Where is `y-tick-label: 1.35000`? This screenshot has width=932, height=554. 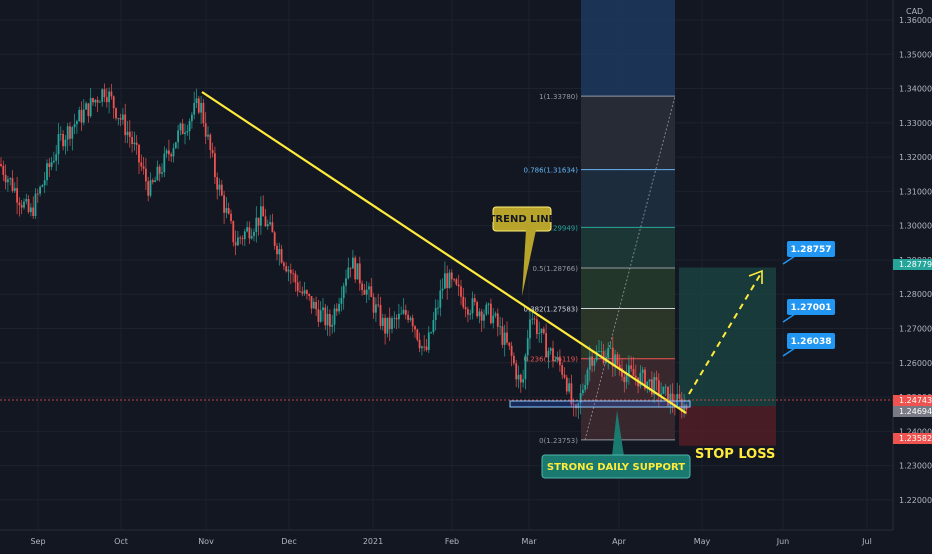 y-tick-label: 1.35000 is located at coordinates (915, 54).